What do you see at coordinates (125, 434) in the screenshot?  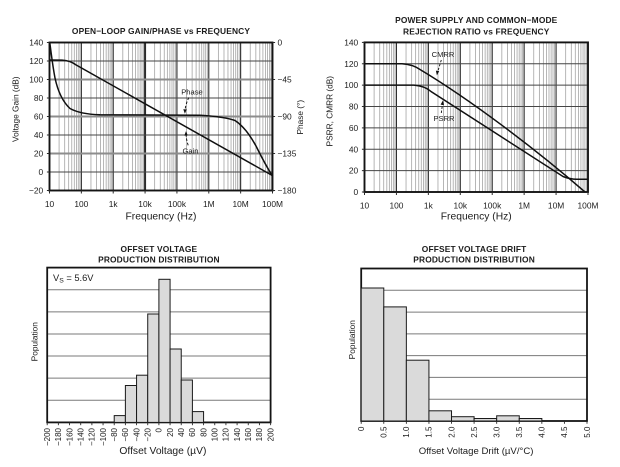 I see `svg-text: −60` at bounding box center [125, 434].